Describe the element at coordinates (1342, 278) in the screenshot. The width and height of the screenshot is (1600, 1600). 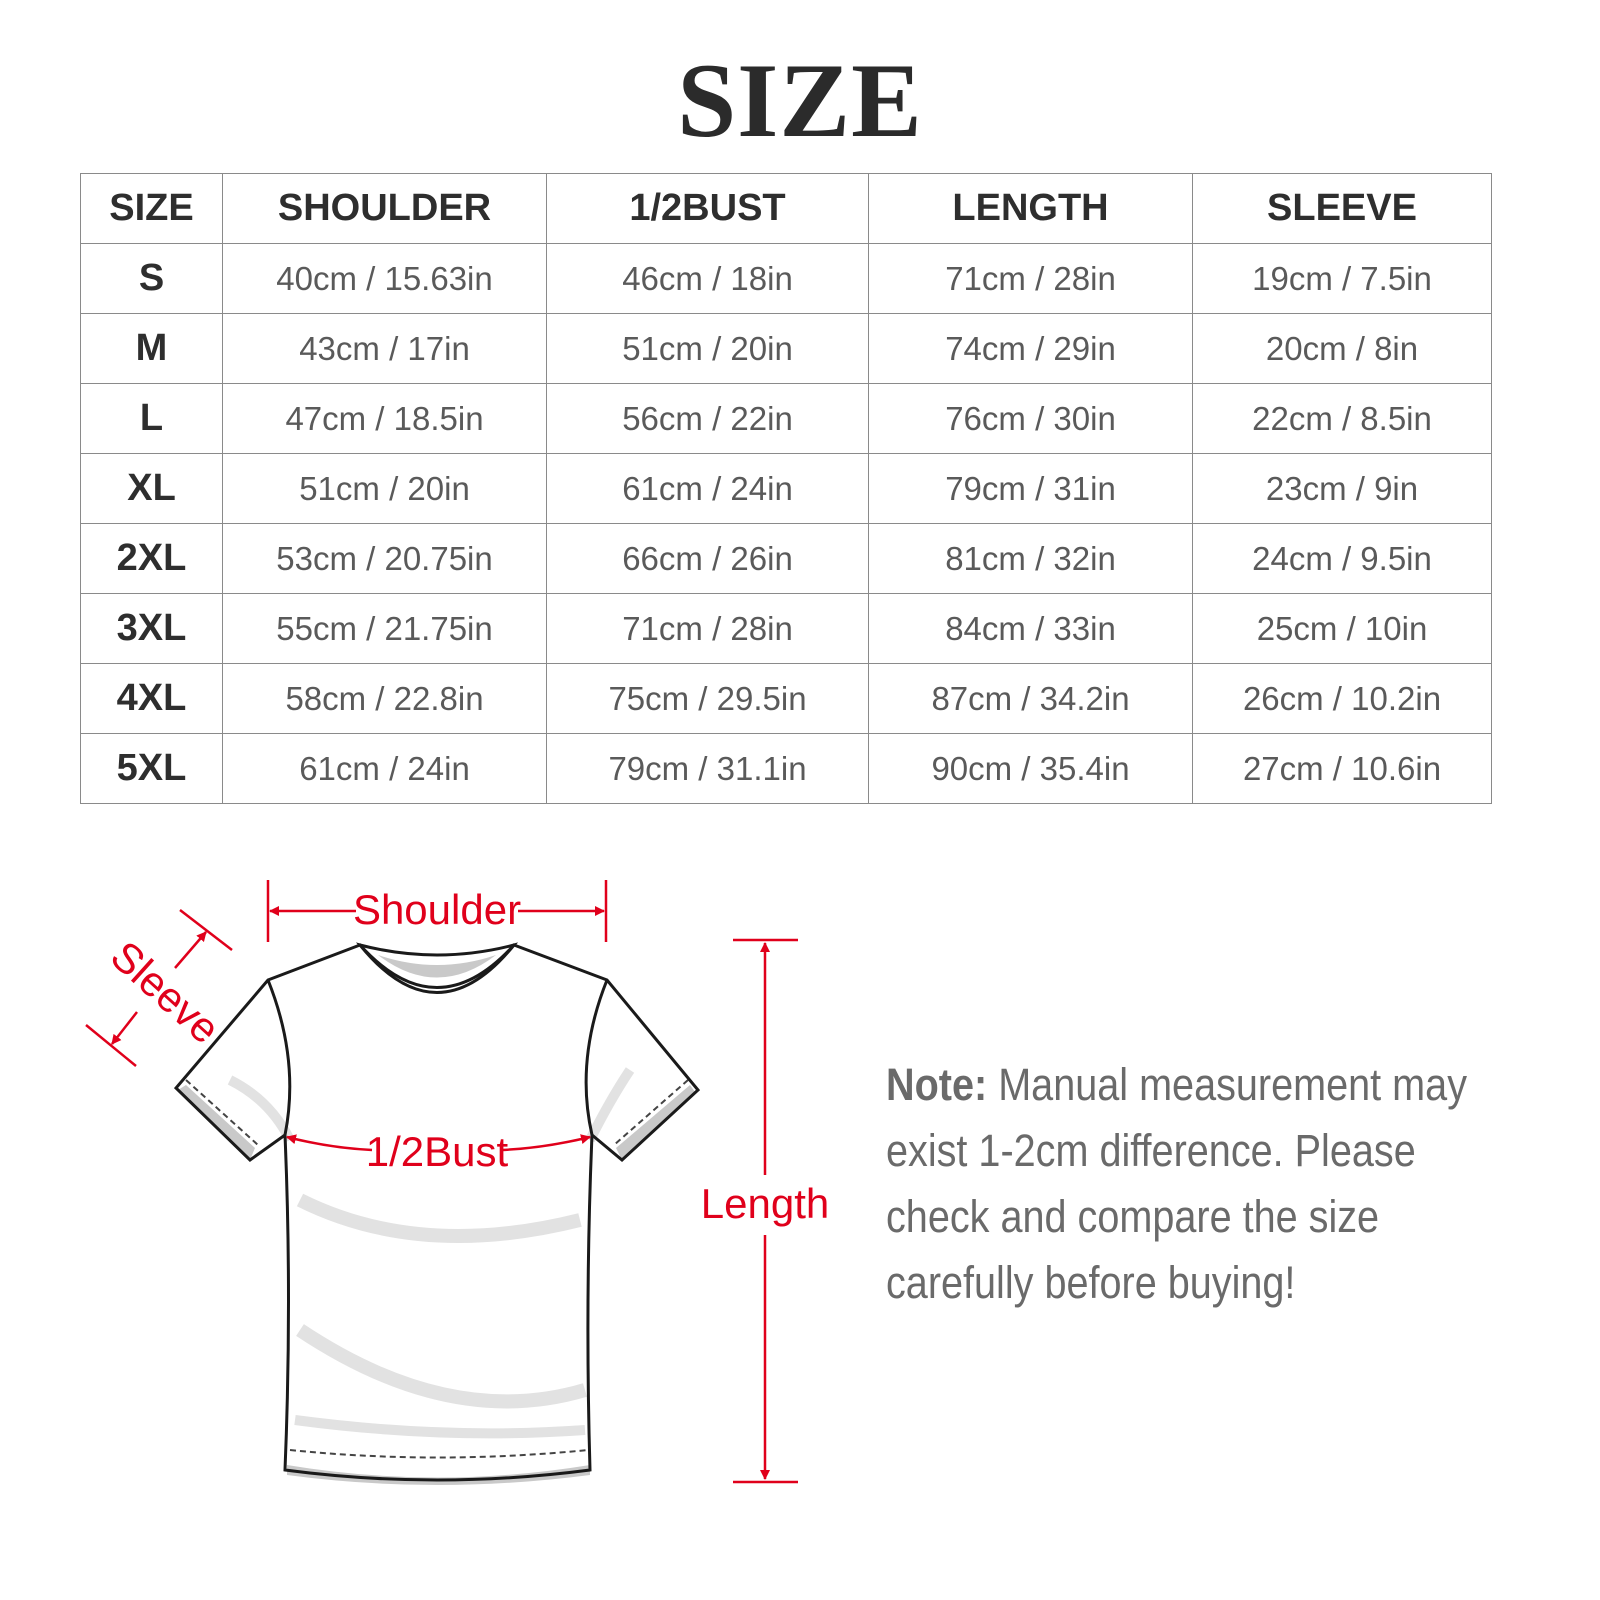
I see `measurement-cell: 19cm / 7.5in` at that location.